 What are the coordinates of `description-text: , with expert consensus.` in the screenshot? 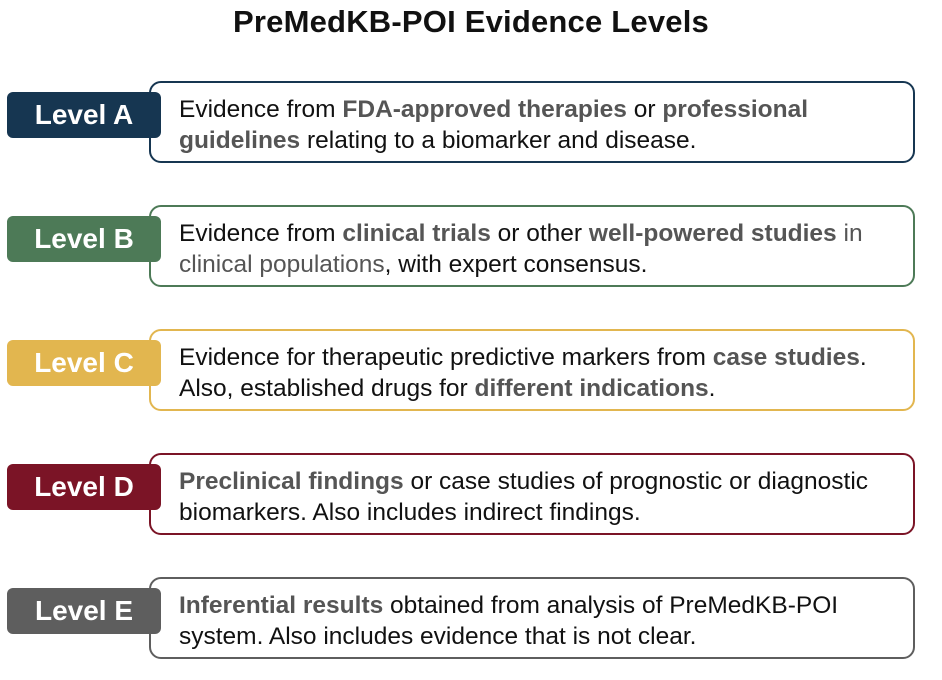 It's located at (516, 264).